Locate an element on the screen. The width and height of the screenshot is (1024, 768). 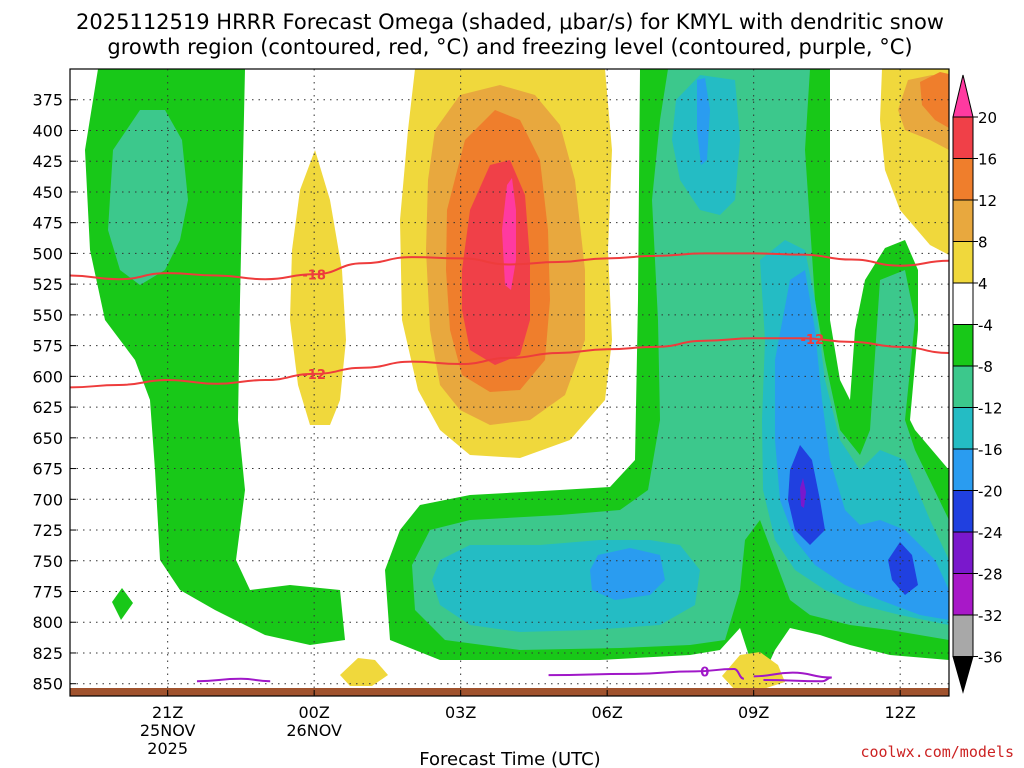
y-tick-label: 525 is located at coordinates (47, 284).